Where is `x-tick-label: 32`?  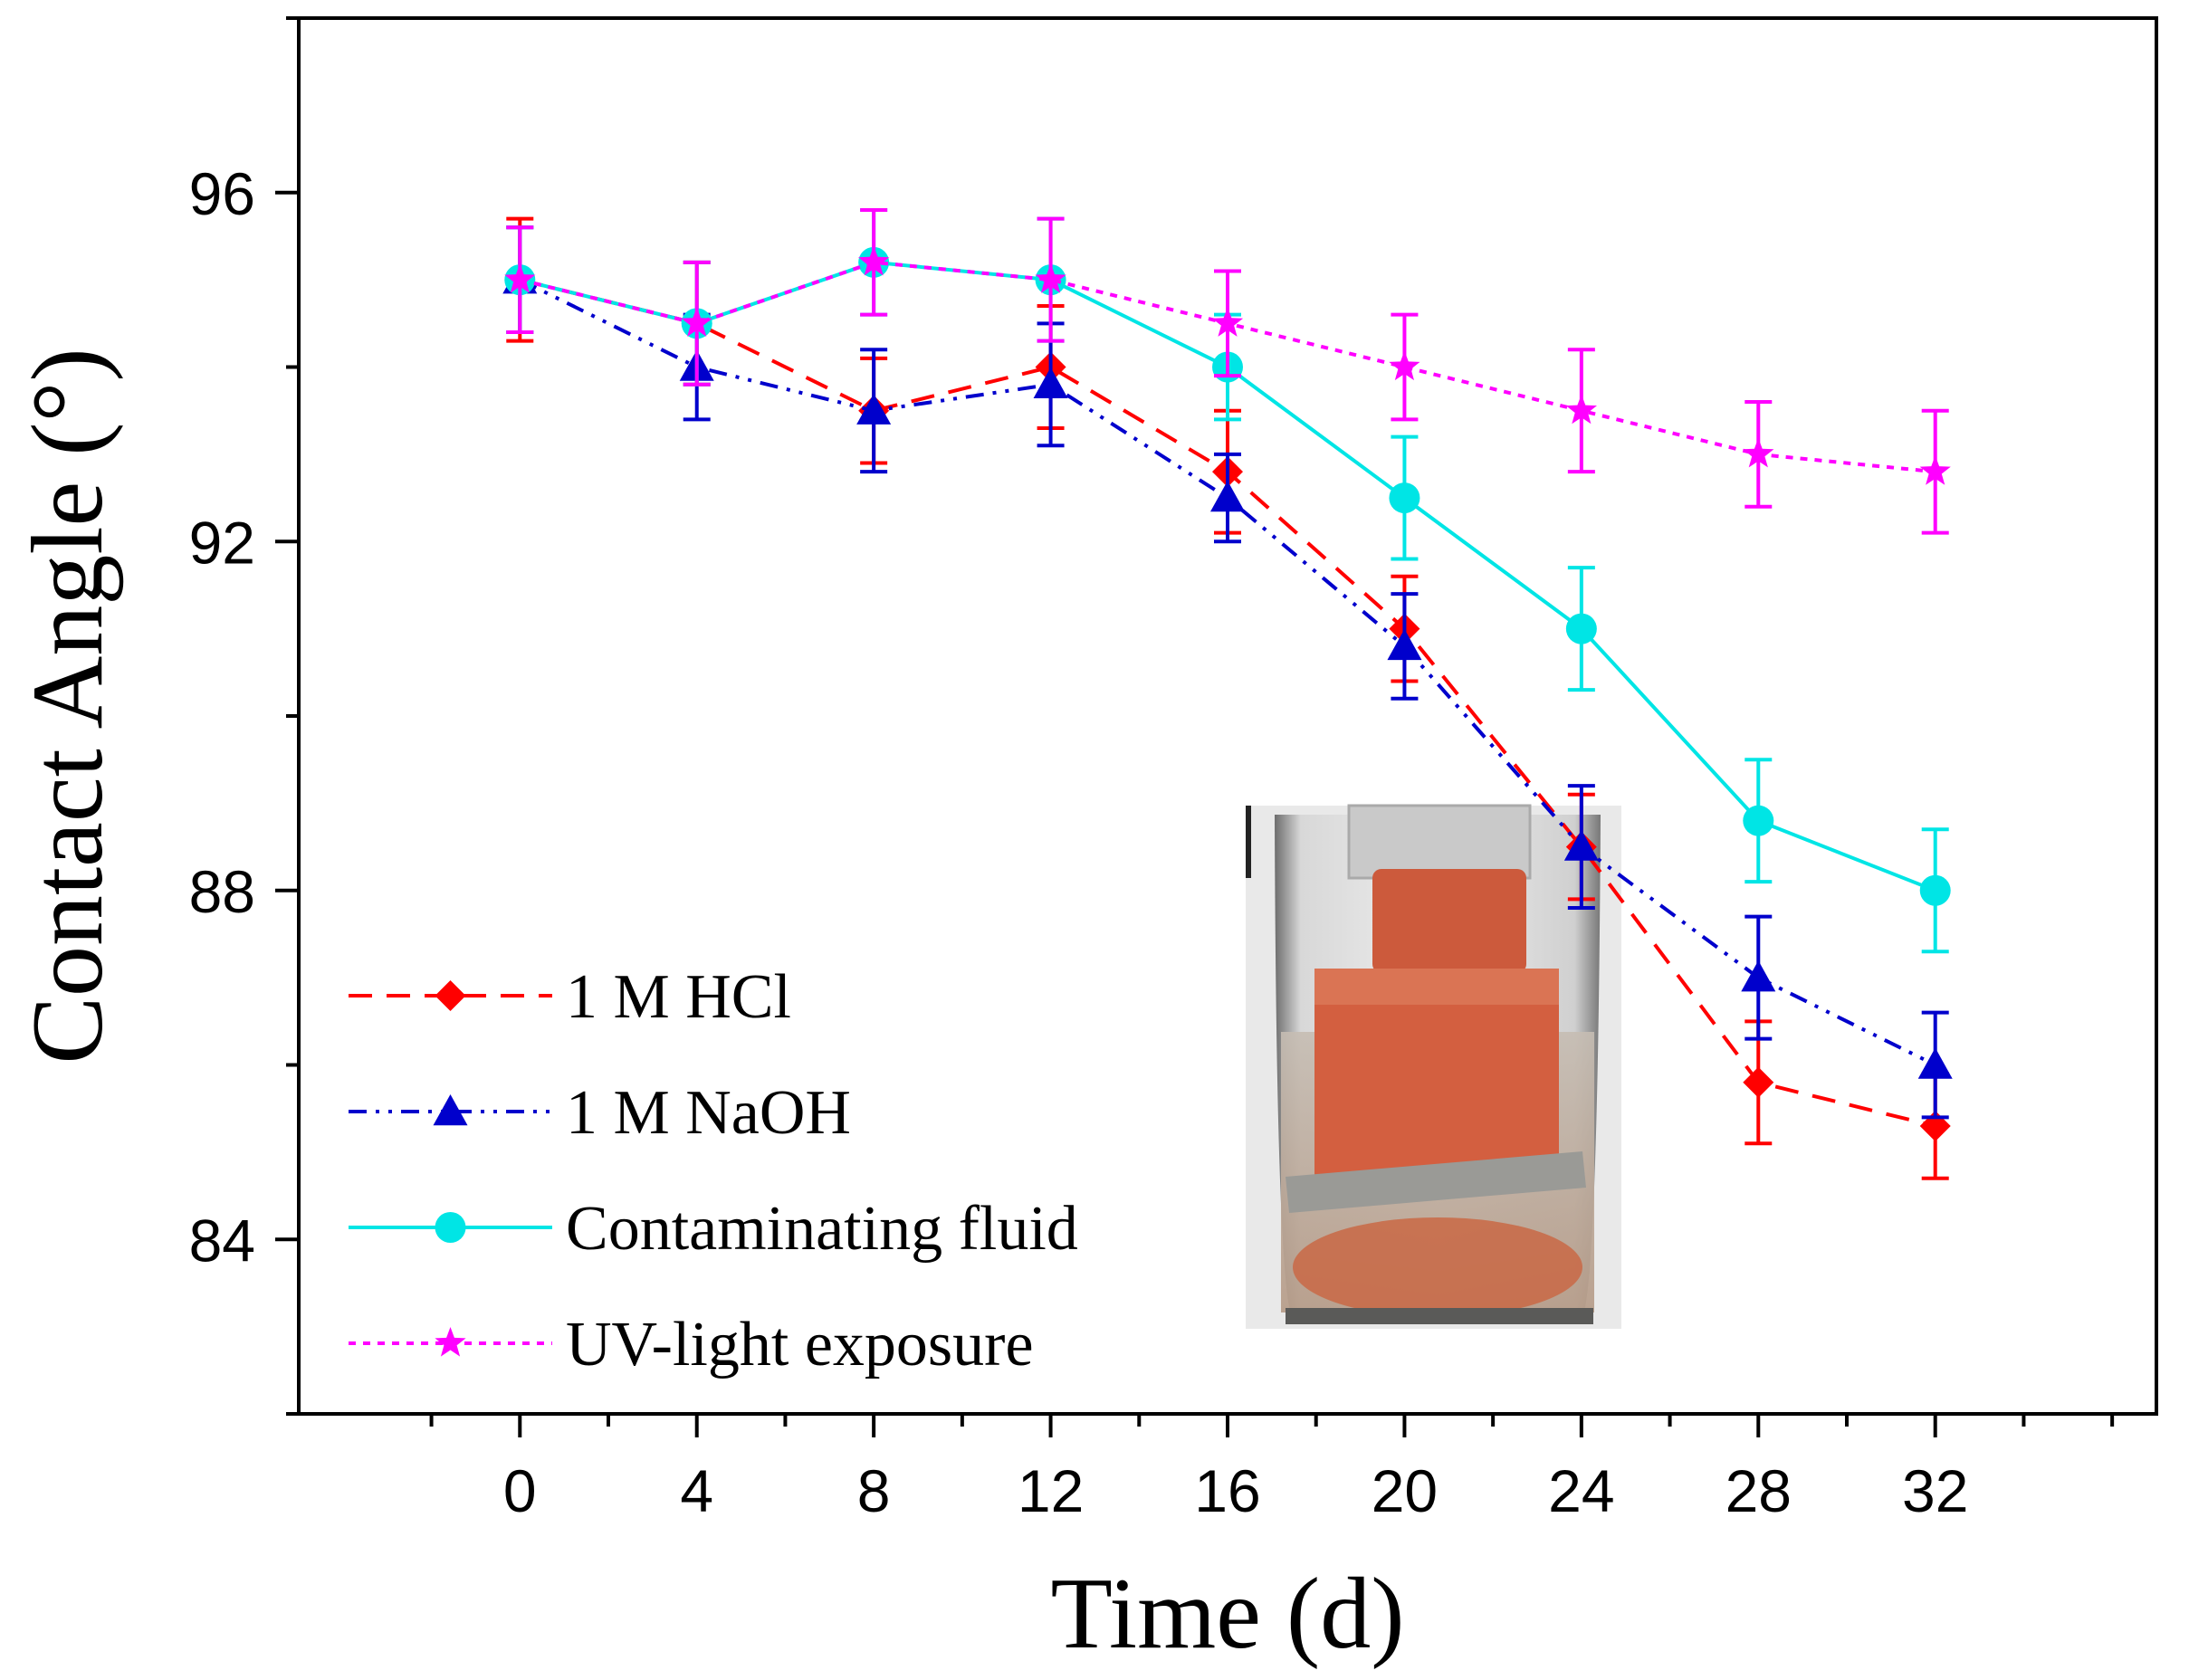 x-tick-label: 32 is located at coordinates (1935, 1490).